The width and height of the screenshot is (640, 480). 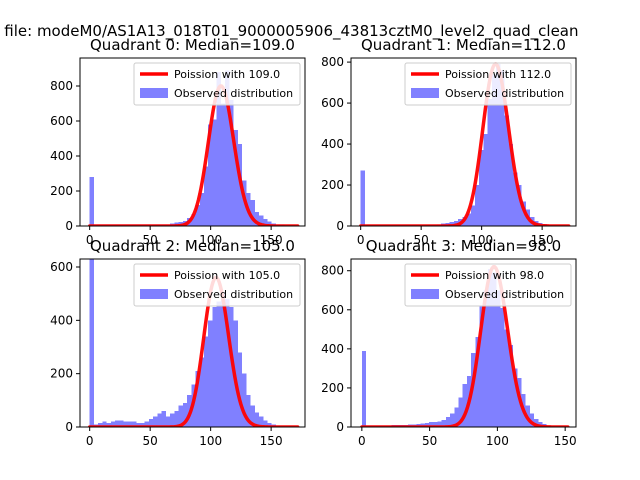 What do you see at coordinates (332, 349) in the screenshot?
I see `y-tick-label: 400` at bounding box center [332, 349].